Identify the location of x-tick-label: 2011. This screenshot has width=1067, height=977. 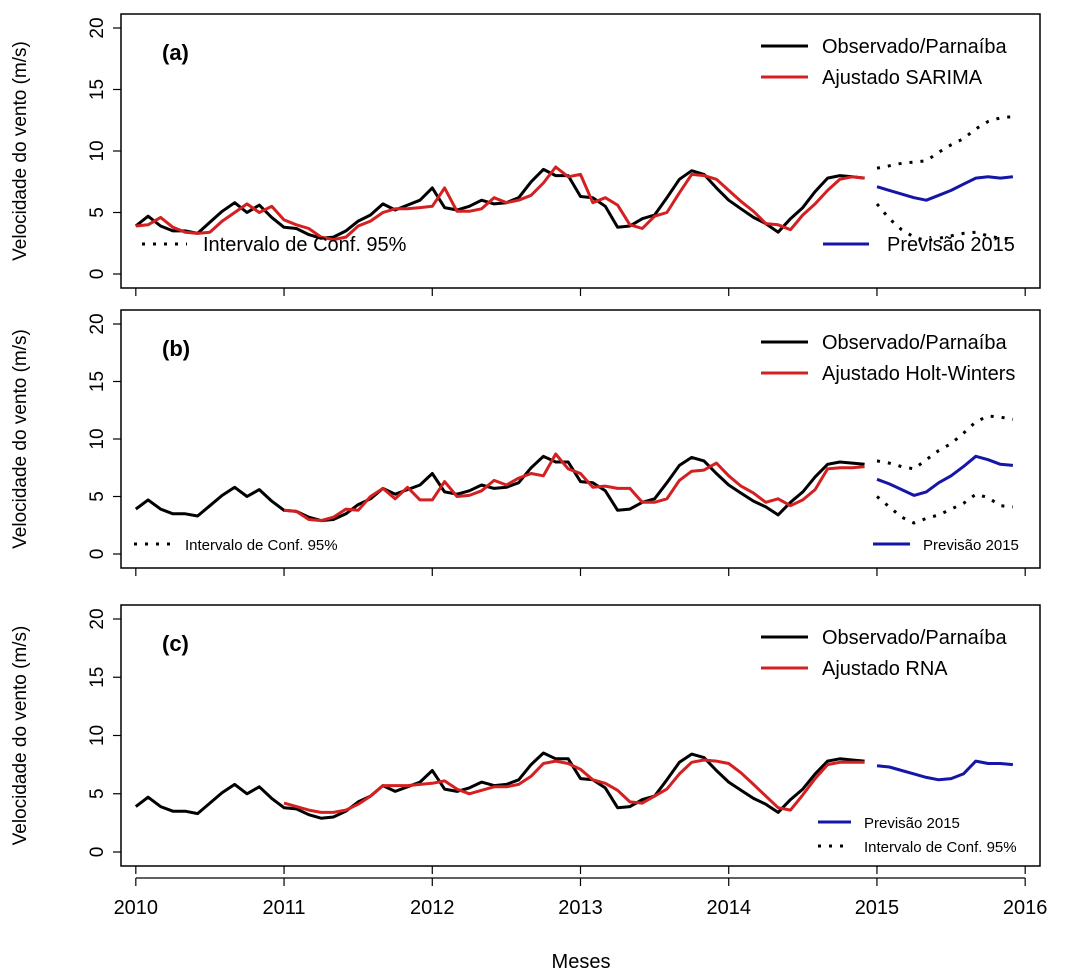
(284, 908).